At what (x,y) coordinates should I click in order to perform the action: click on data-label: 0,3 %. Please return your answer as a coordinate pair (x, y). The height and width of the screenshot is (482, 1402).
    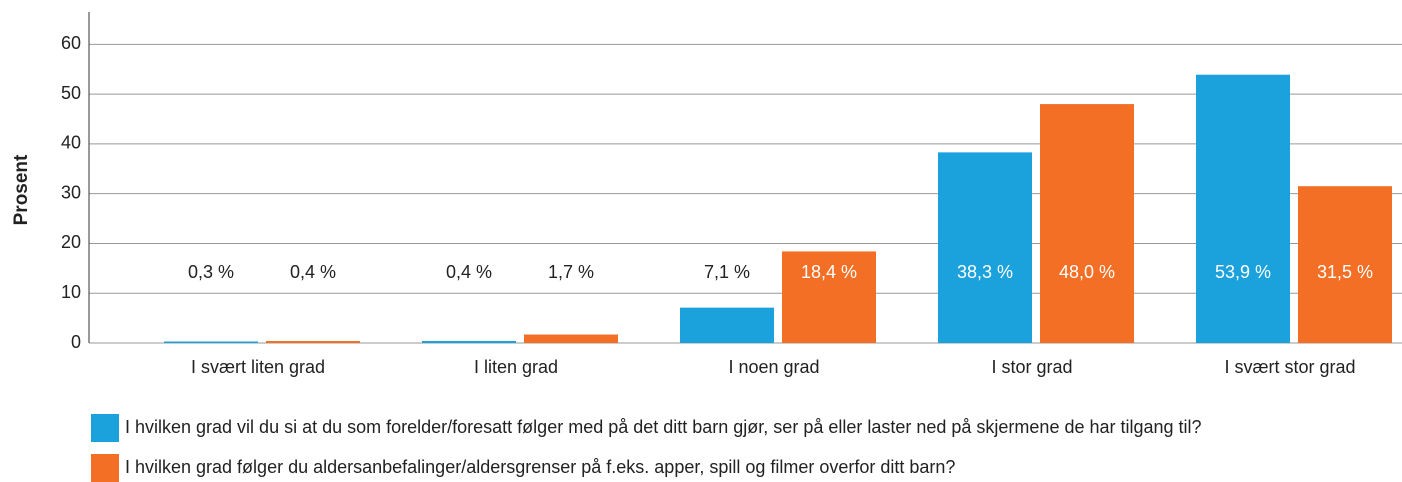
    Looking at the image, I should click on (211, 272).